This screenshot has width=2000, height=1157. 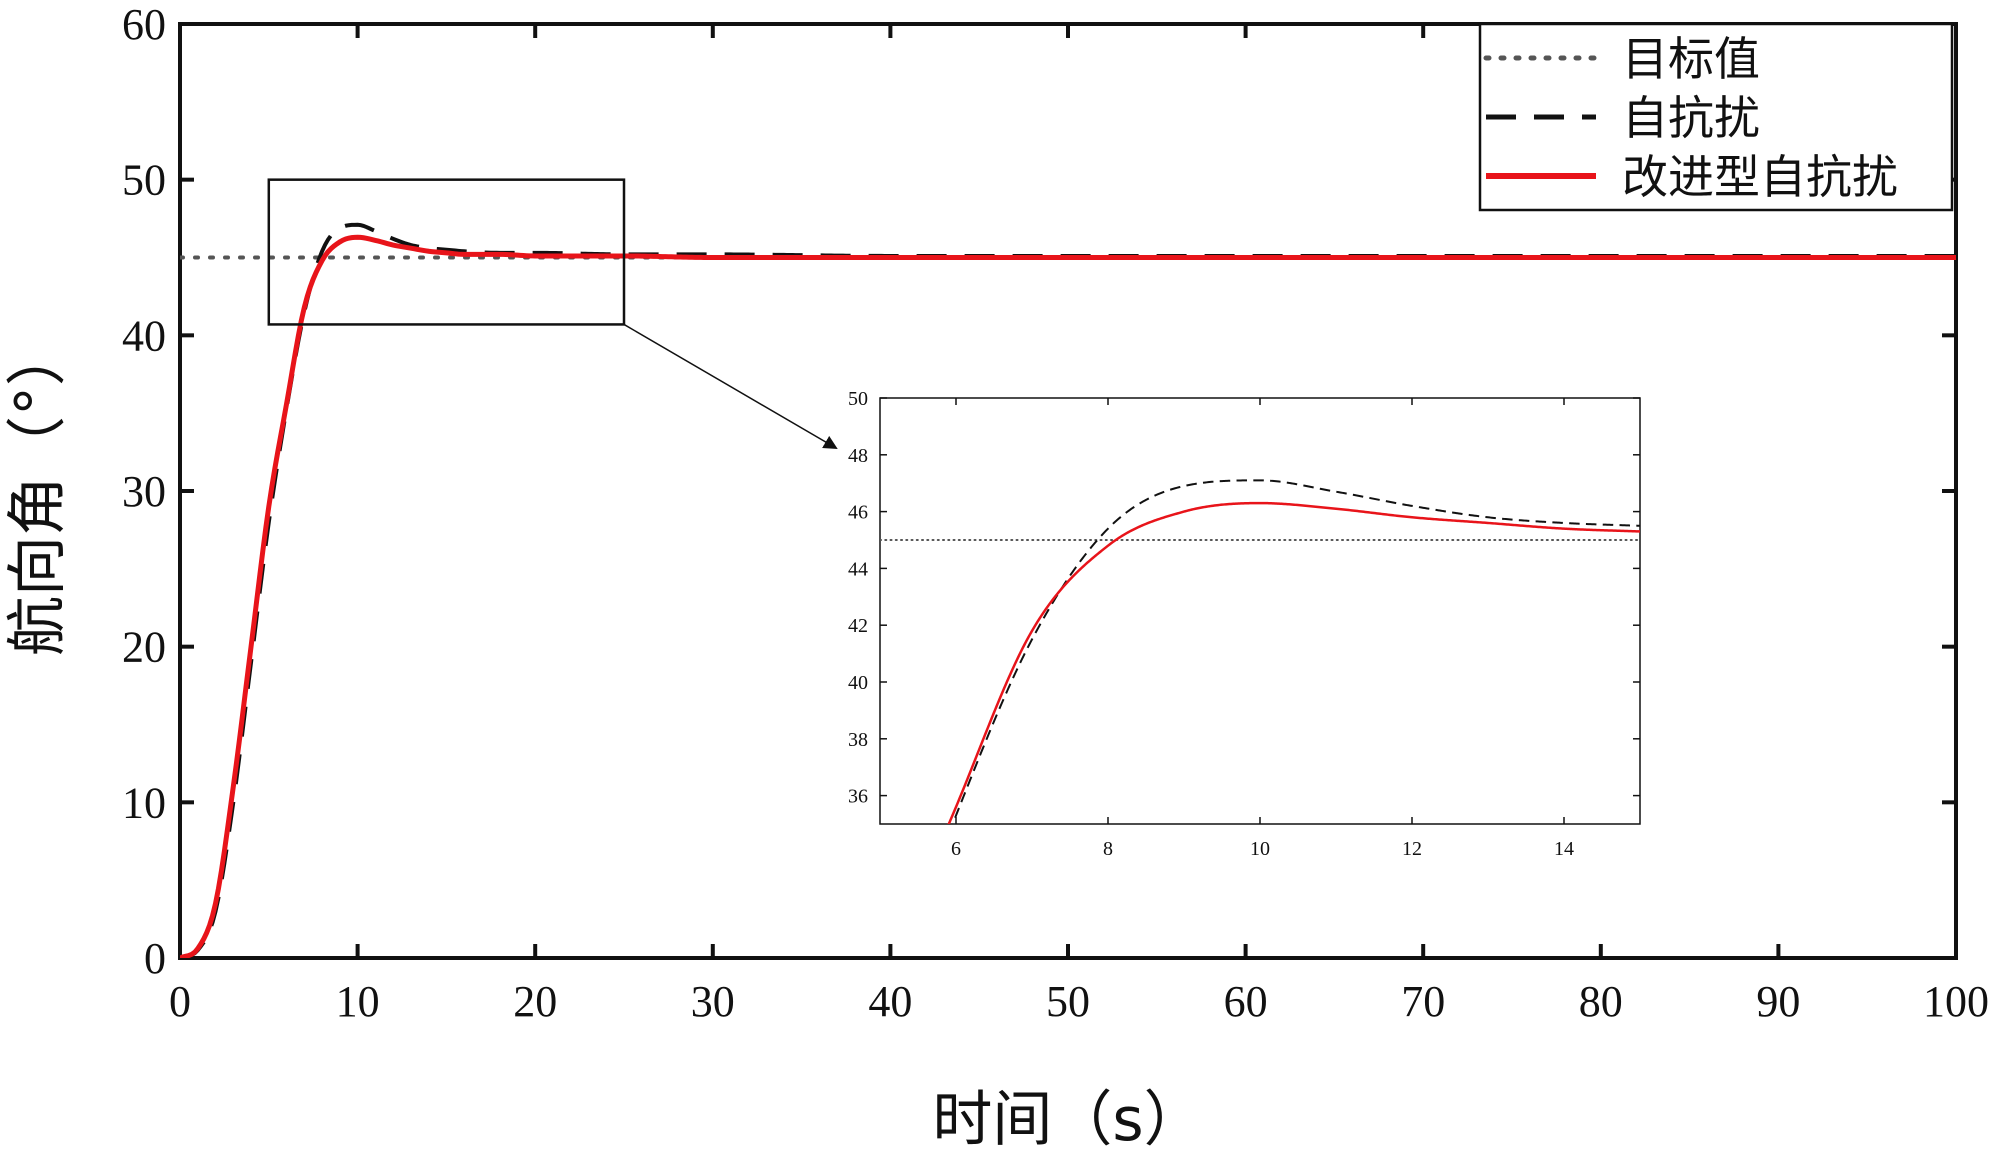 I want to click on x-tick-label: 100, so click(x=1956, y=1001).